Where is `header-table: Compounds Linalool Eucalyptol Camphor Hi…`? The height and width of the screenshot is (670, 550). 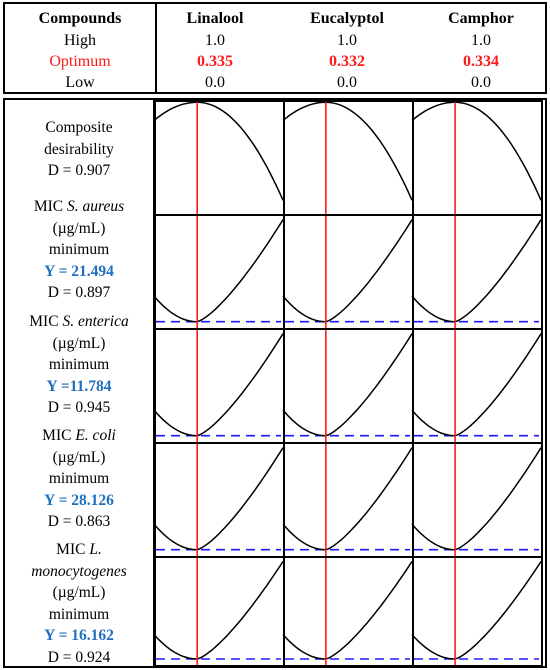 header-table: Compounds Linalool Eucalyptol Camphor Hi… is located at coordinates (275, 48).